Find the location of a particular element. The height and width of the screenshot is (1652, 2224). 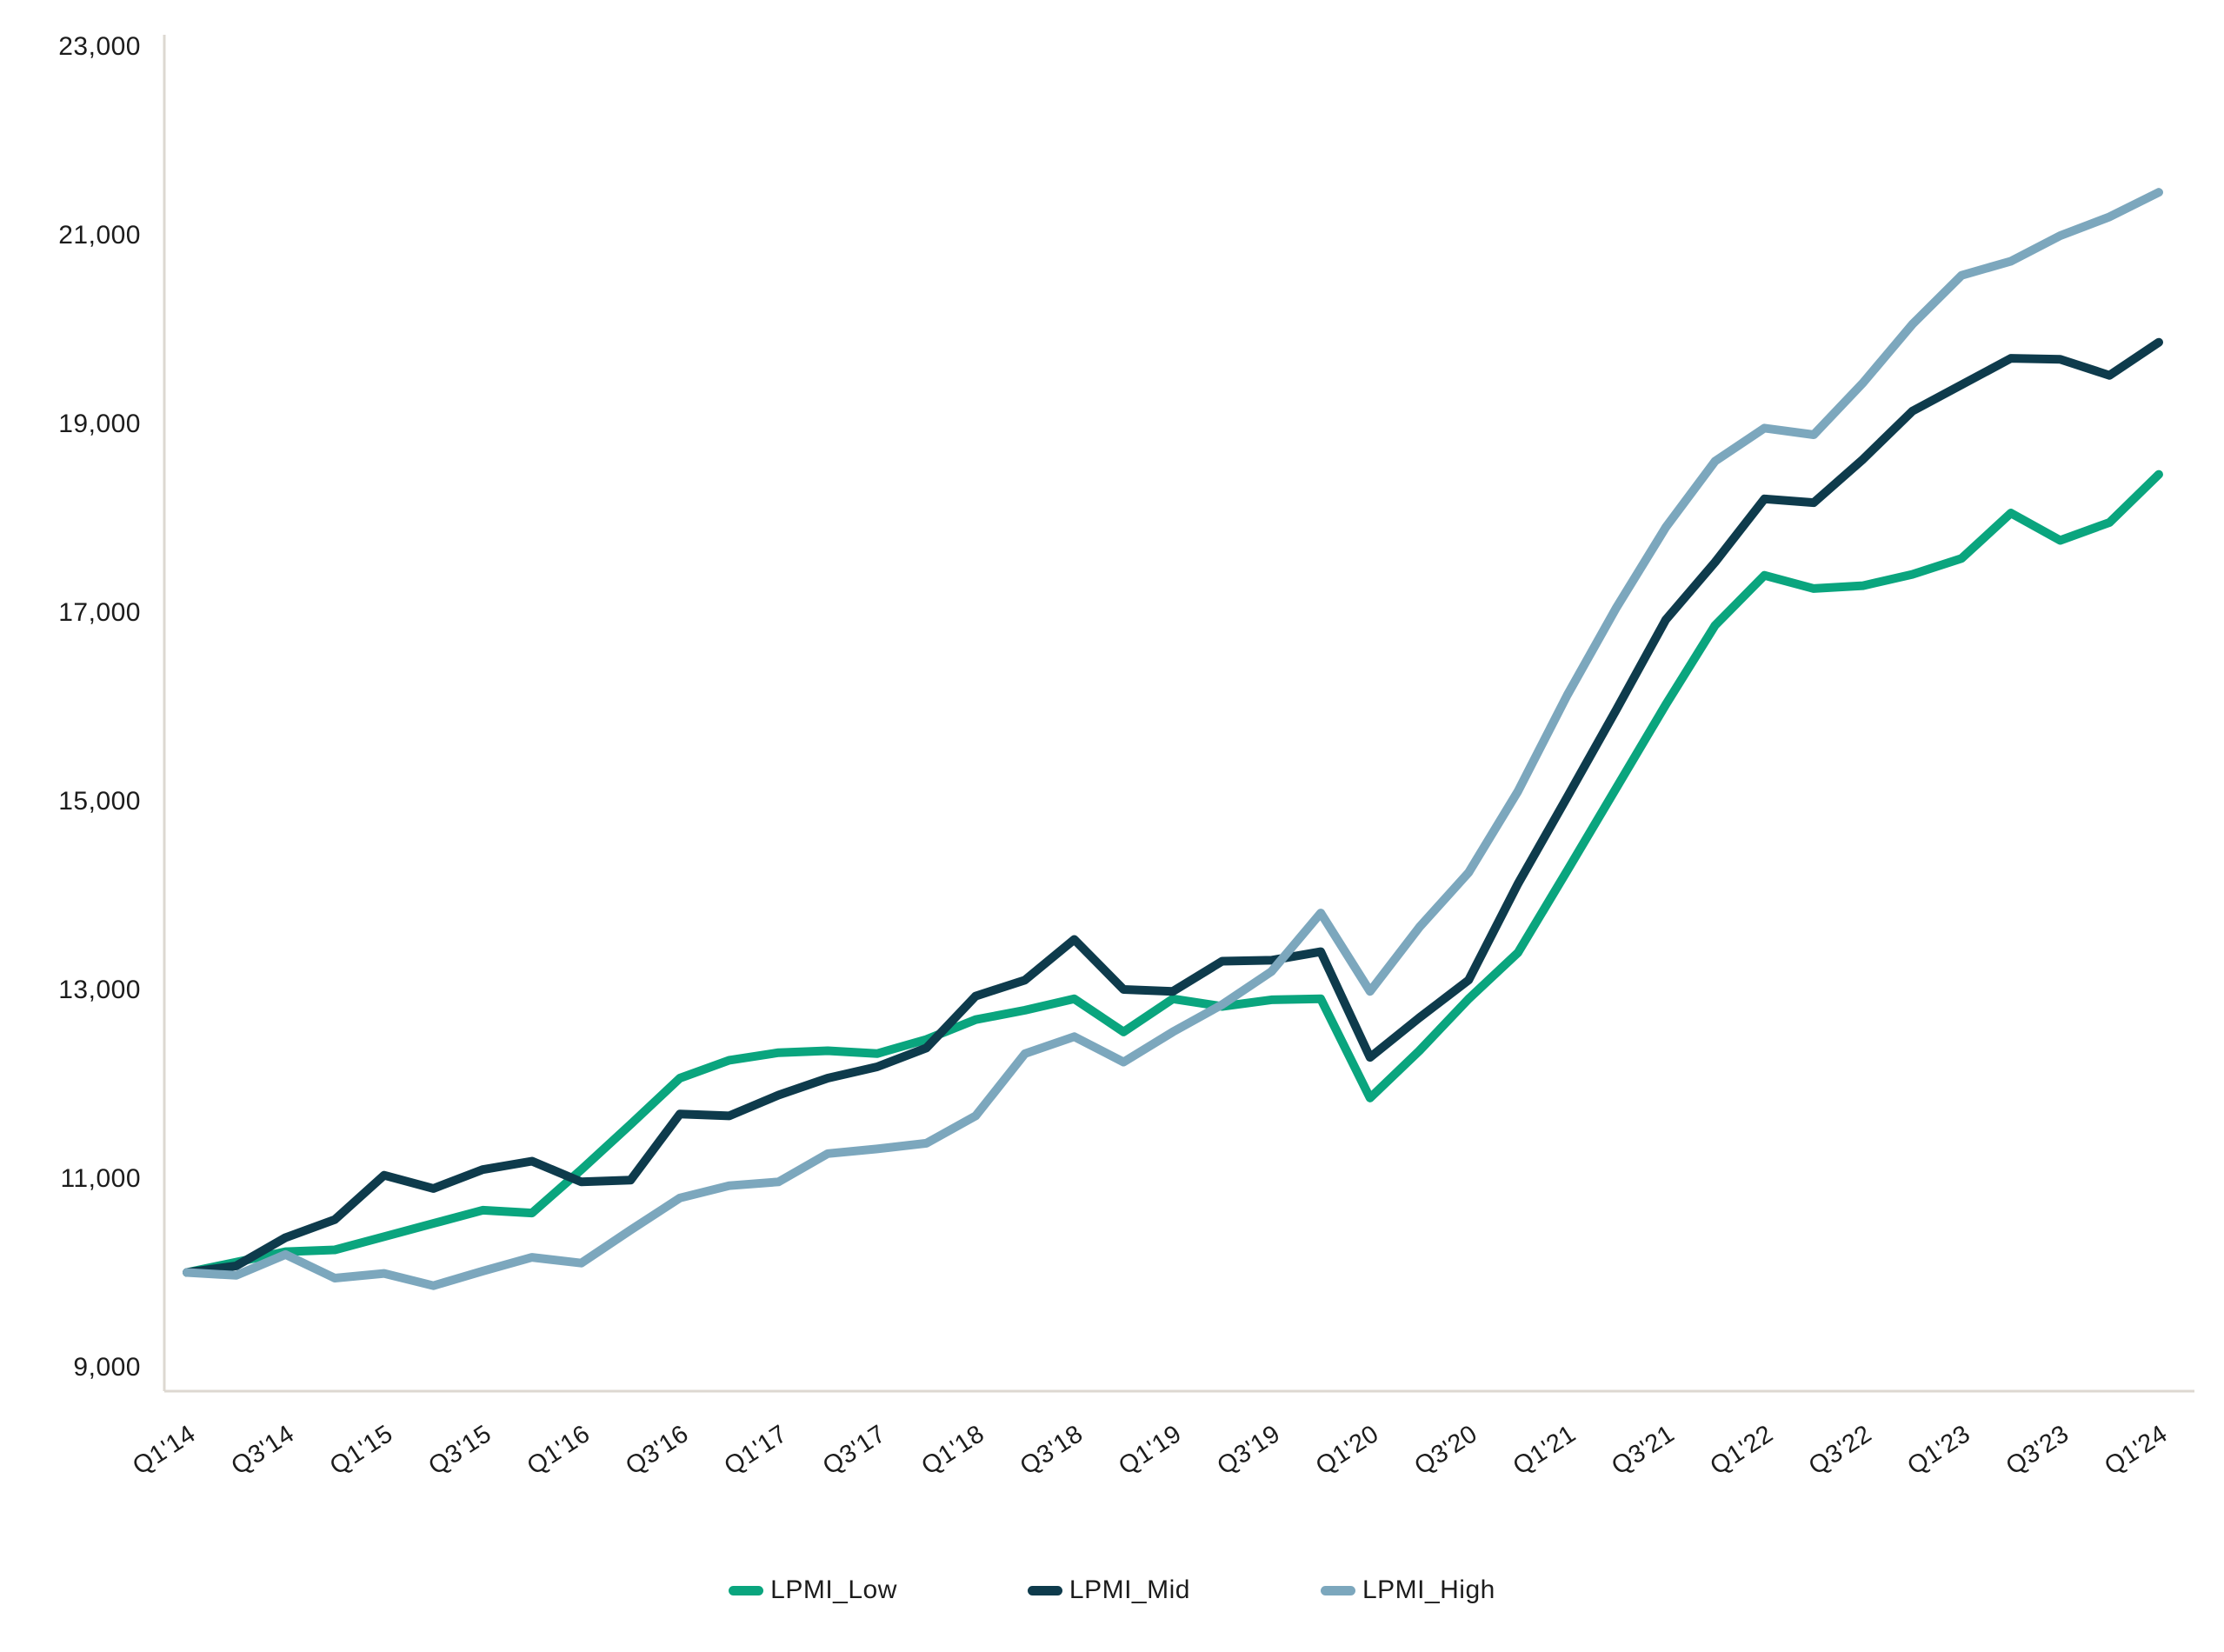

y-axis-label: 15,000 is located at coordinates (100, 801).